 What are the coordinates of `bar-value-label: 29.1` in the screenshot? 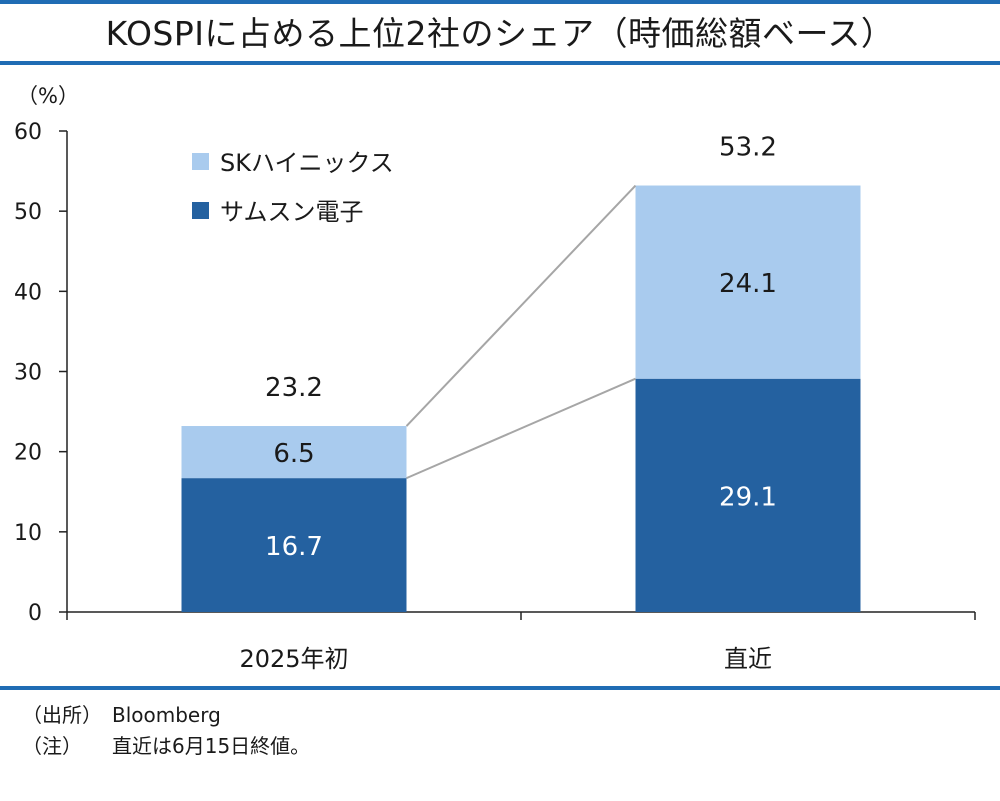 It's located at (748, 497).